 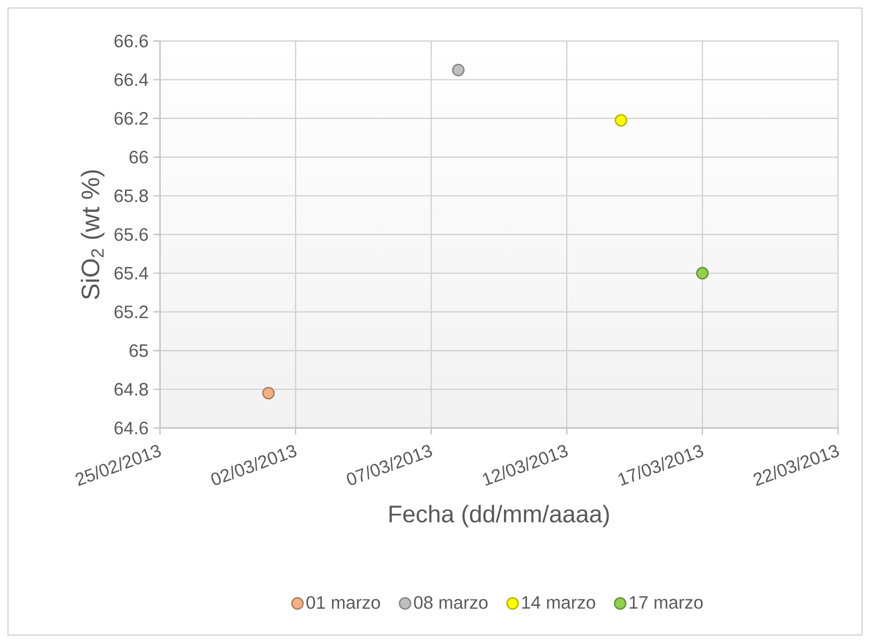 What do you see at coordinates (131, 389) in the screenshot?
I see `y-tick-label: 64.8` at bounding box center [131, 389].